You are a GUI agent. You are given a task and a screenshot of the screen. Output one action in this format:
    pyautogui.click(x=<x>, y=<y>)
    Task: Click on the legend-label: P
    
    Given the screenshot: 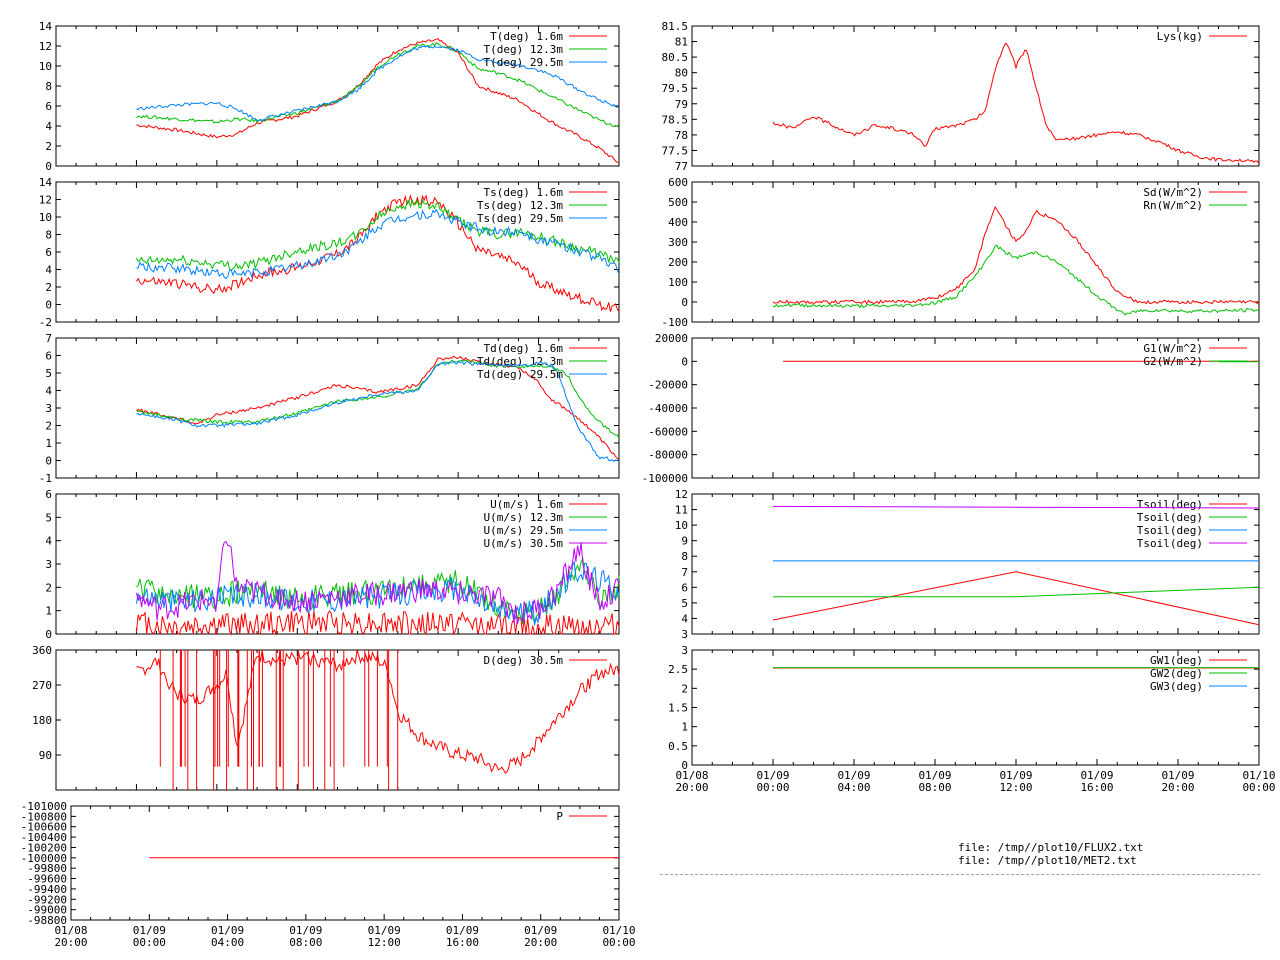 What is the action you would take?
    pyautogui.click(x=559, y=816)
    